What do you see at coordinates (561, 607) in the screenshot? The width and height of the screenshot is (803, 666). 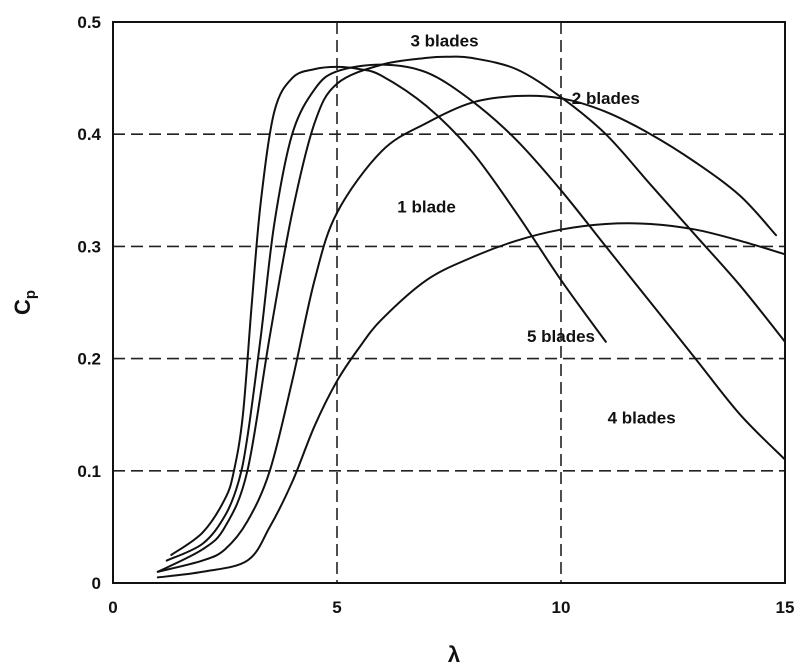 I see `x-tick-label: 10` at bounding box center [561, 607].